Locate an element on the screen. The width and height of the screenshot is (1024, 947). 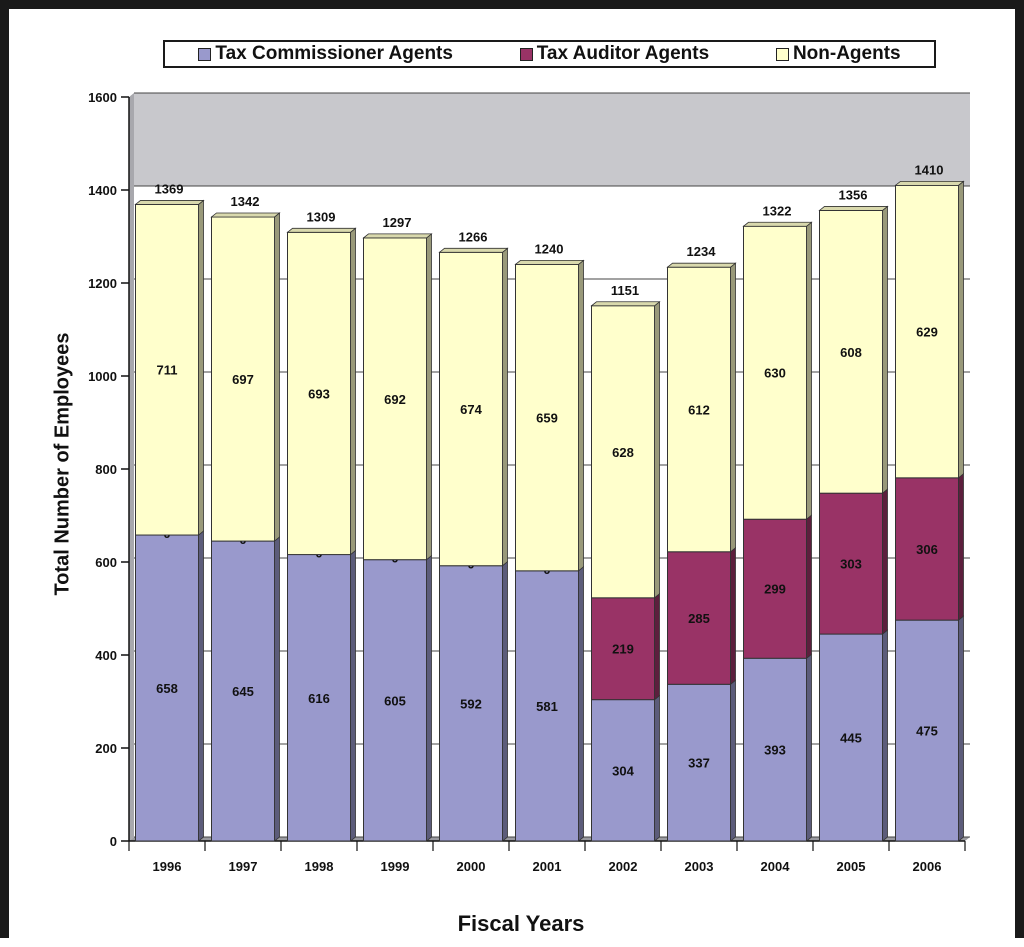
legend-item-commissioner: Tax Commissioner Agents is located at coordinates (325, 54).